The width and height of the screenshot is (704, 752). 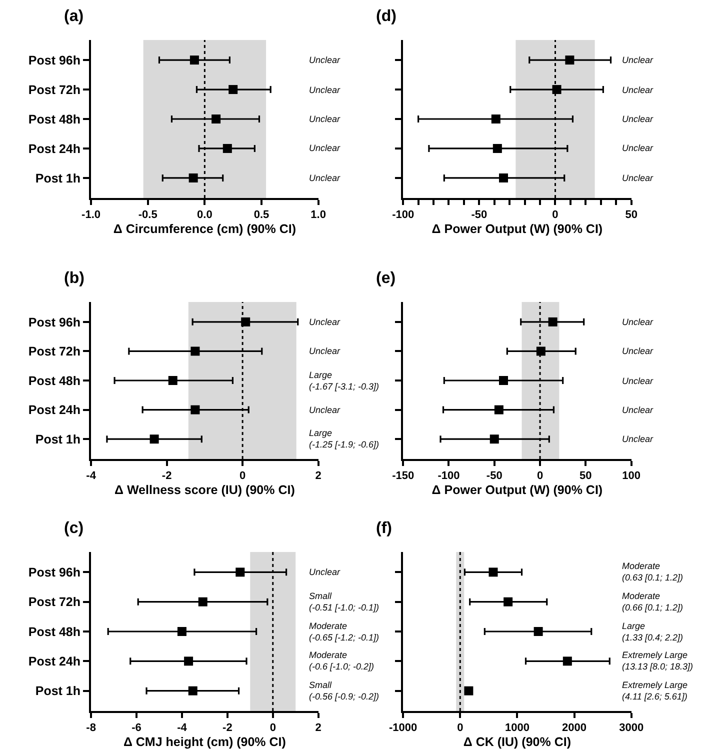 I want to click on x-tick-label: 3000, so click(x=631, y=728).